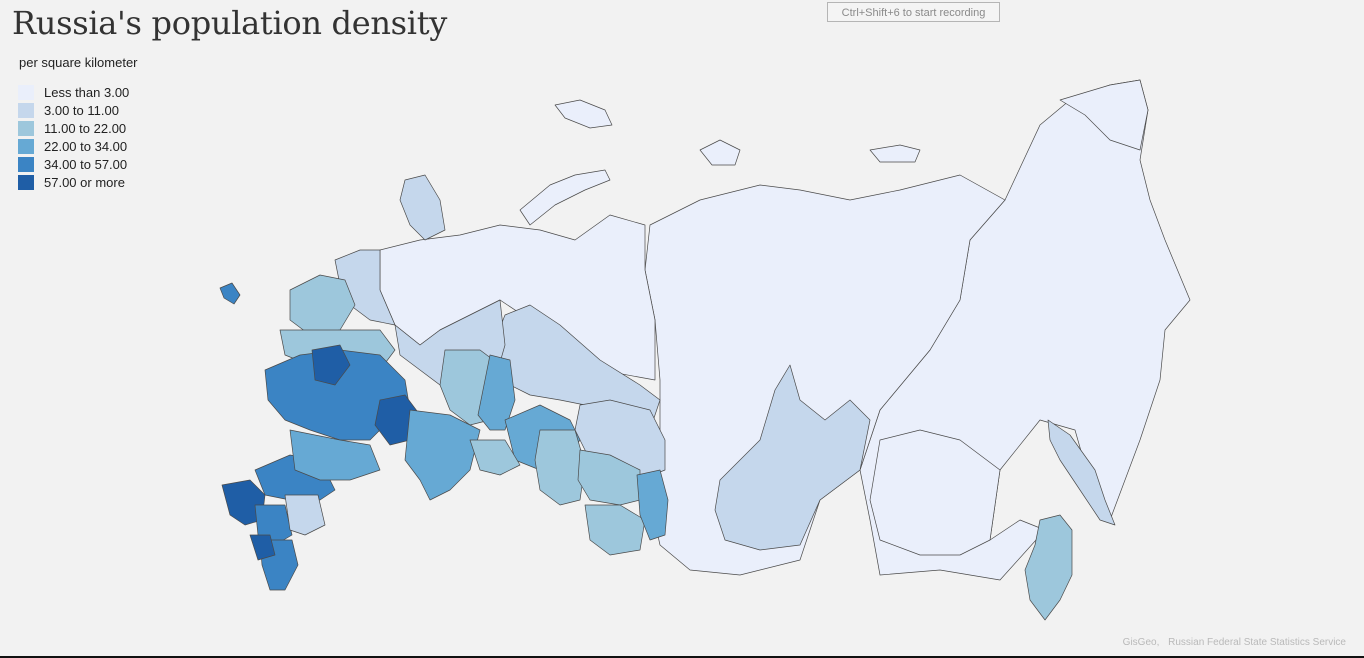 The image size is (1364, 658). What do you see at coordinates (87, 92) in the screenshot?
I see `legend-label: Less than 3.00` at bounding box center [87, 92].